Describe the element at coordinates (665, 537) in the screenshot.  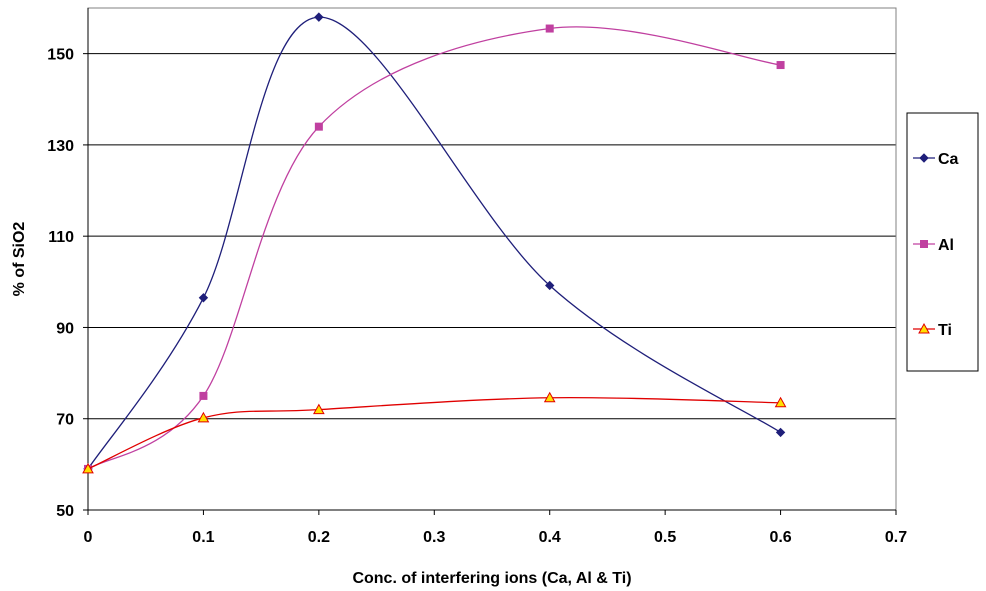
I see `x-tick-label: 0.5` at that location.